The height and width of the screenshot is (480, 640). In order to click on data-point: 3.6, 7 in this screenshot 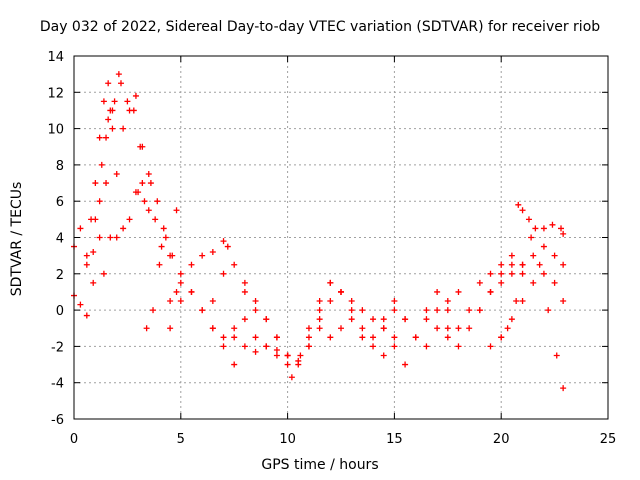, I will do `click(150, 183)`.